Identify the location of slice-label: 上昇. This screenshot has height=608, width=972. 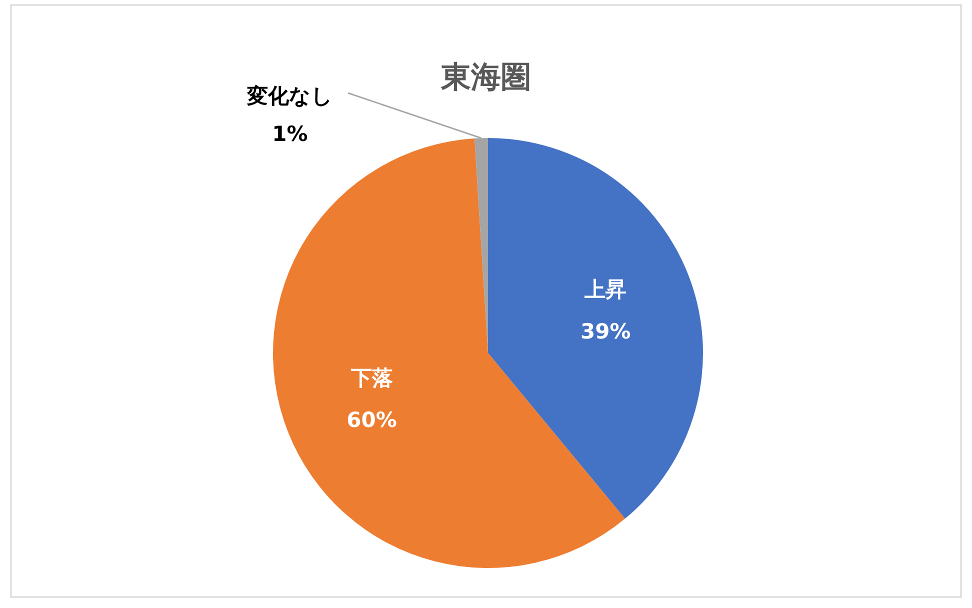
(605, 290).